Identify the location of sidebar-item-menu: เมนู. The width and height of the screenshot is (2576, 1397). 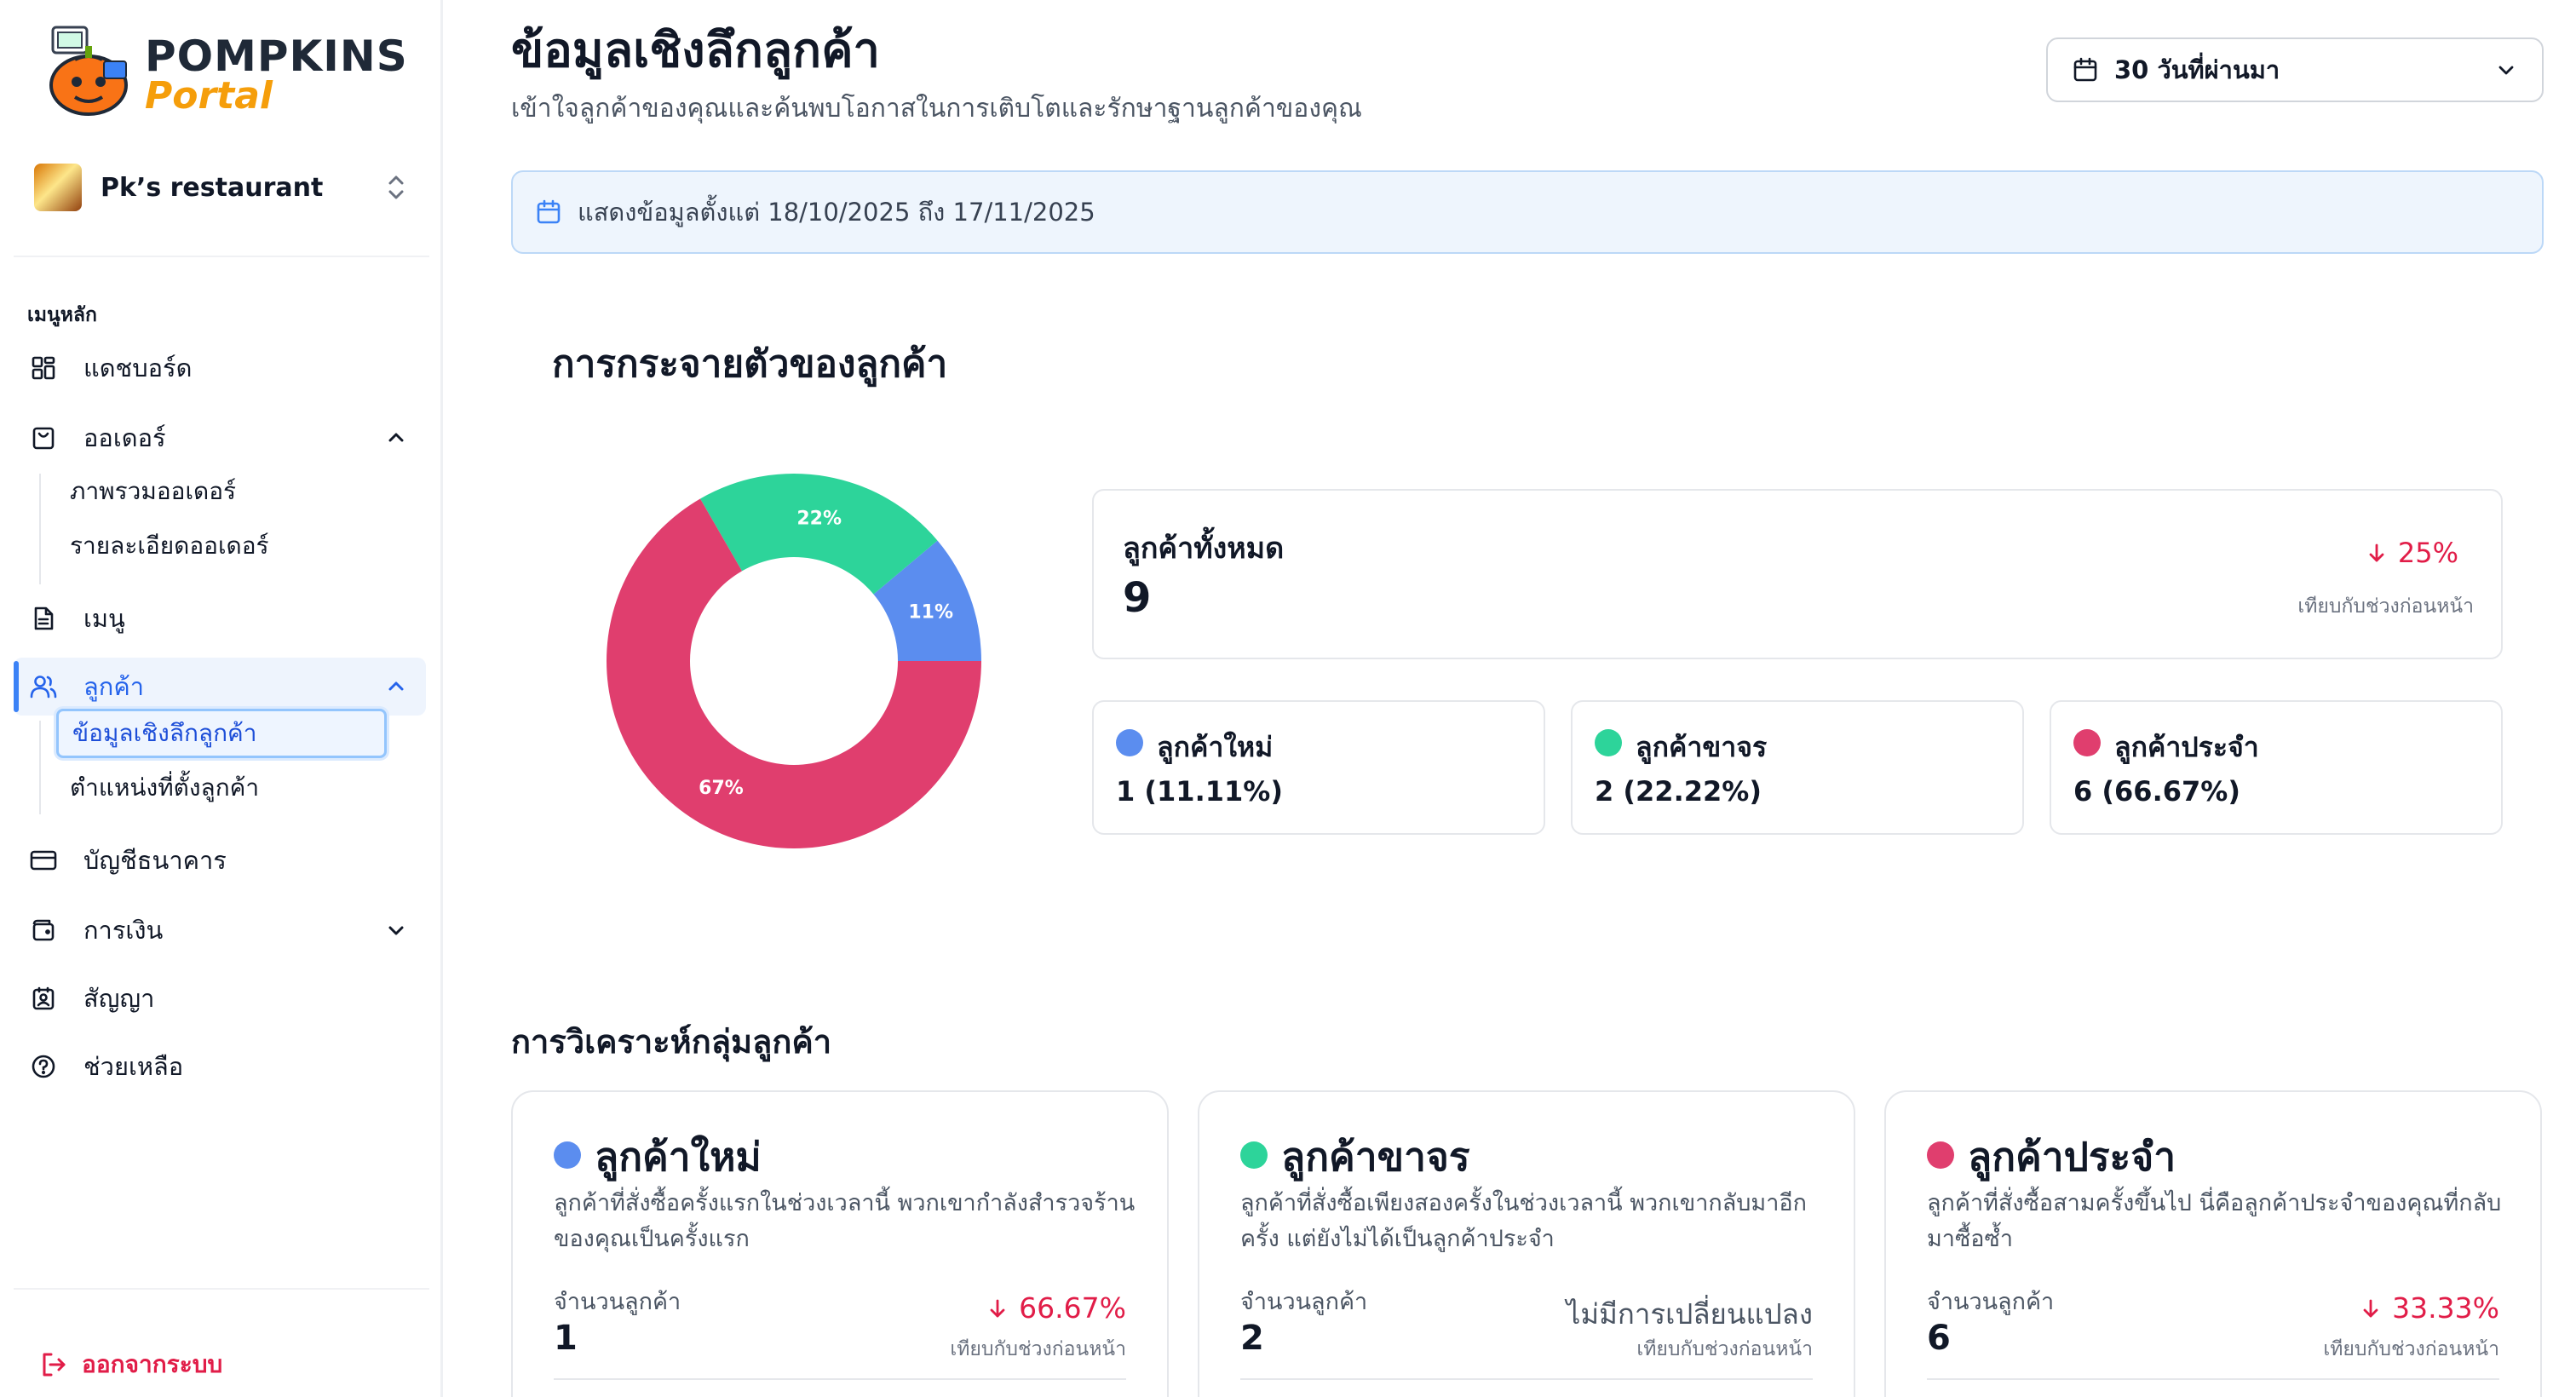
(220, 618).